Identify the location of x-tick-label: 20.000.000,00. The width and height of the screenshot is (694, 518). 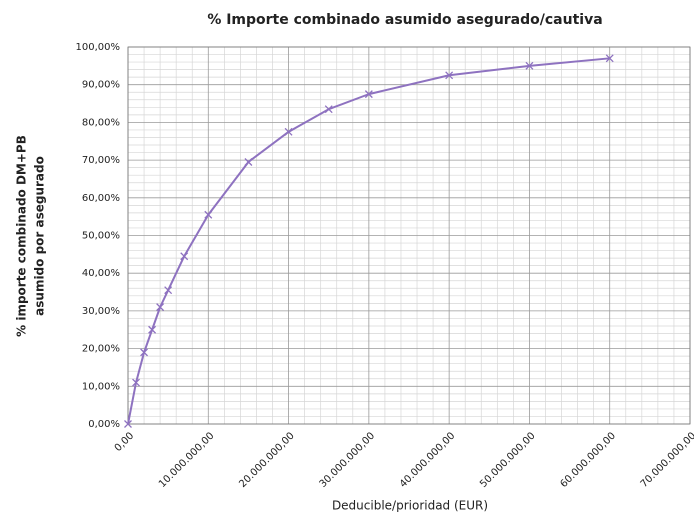
(267, 460).